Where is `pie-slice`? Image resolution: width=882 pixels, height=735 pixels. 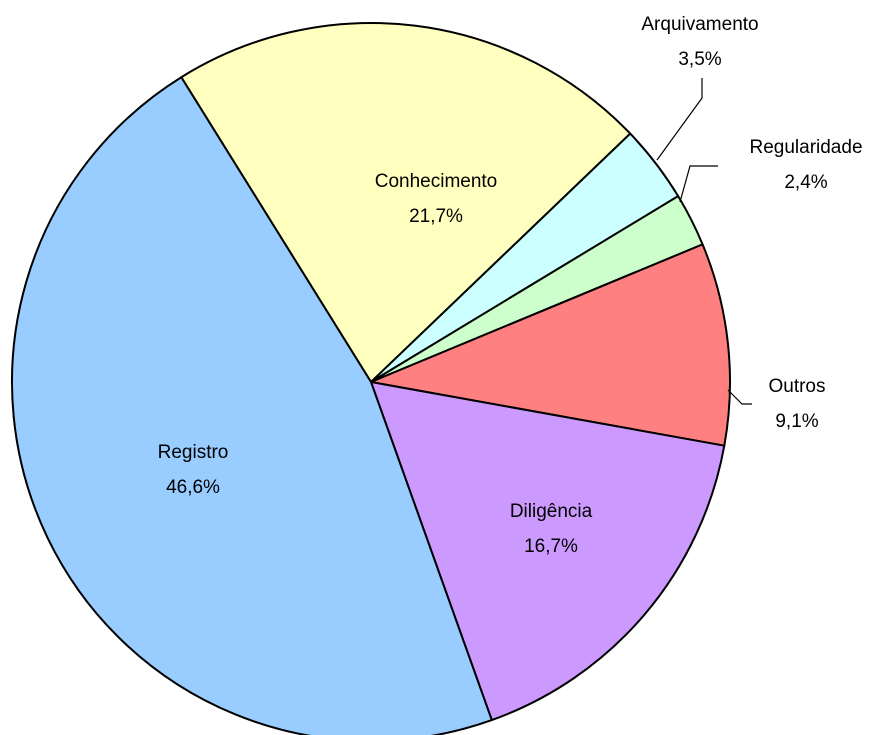
pie-slice is located at coordinates (550, 345).